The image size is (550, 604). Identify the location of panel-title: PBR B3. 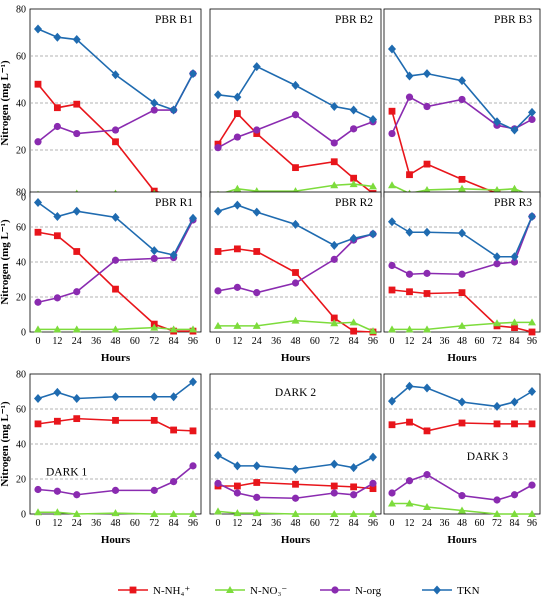
(513, 20).